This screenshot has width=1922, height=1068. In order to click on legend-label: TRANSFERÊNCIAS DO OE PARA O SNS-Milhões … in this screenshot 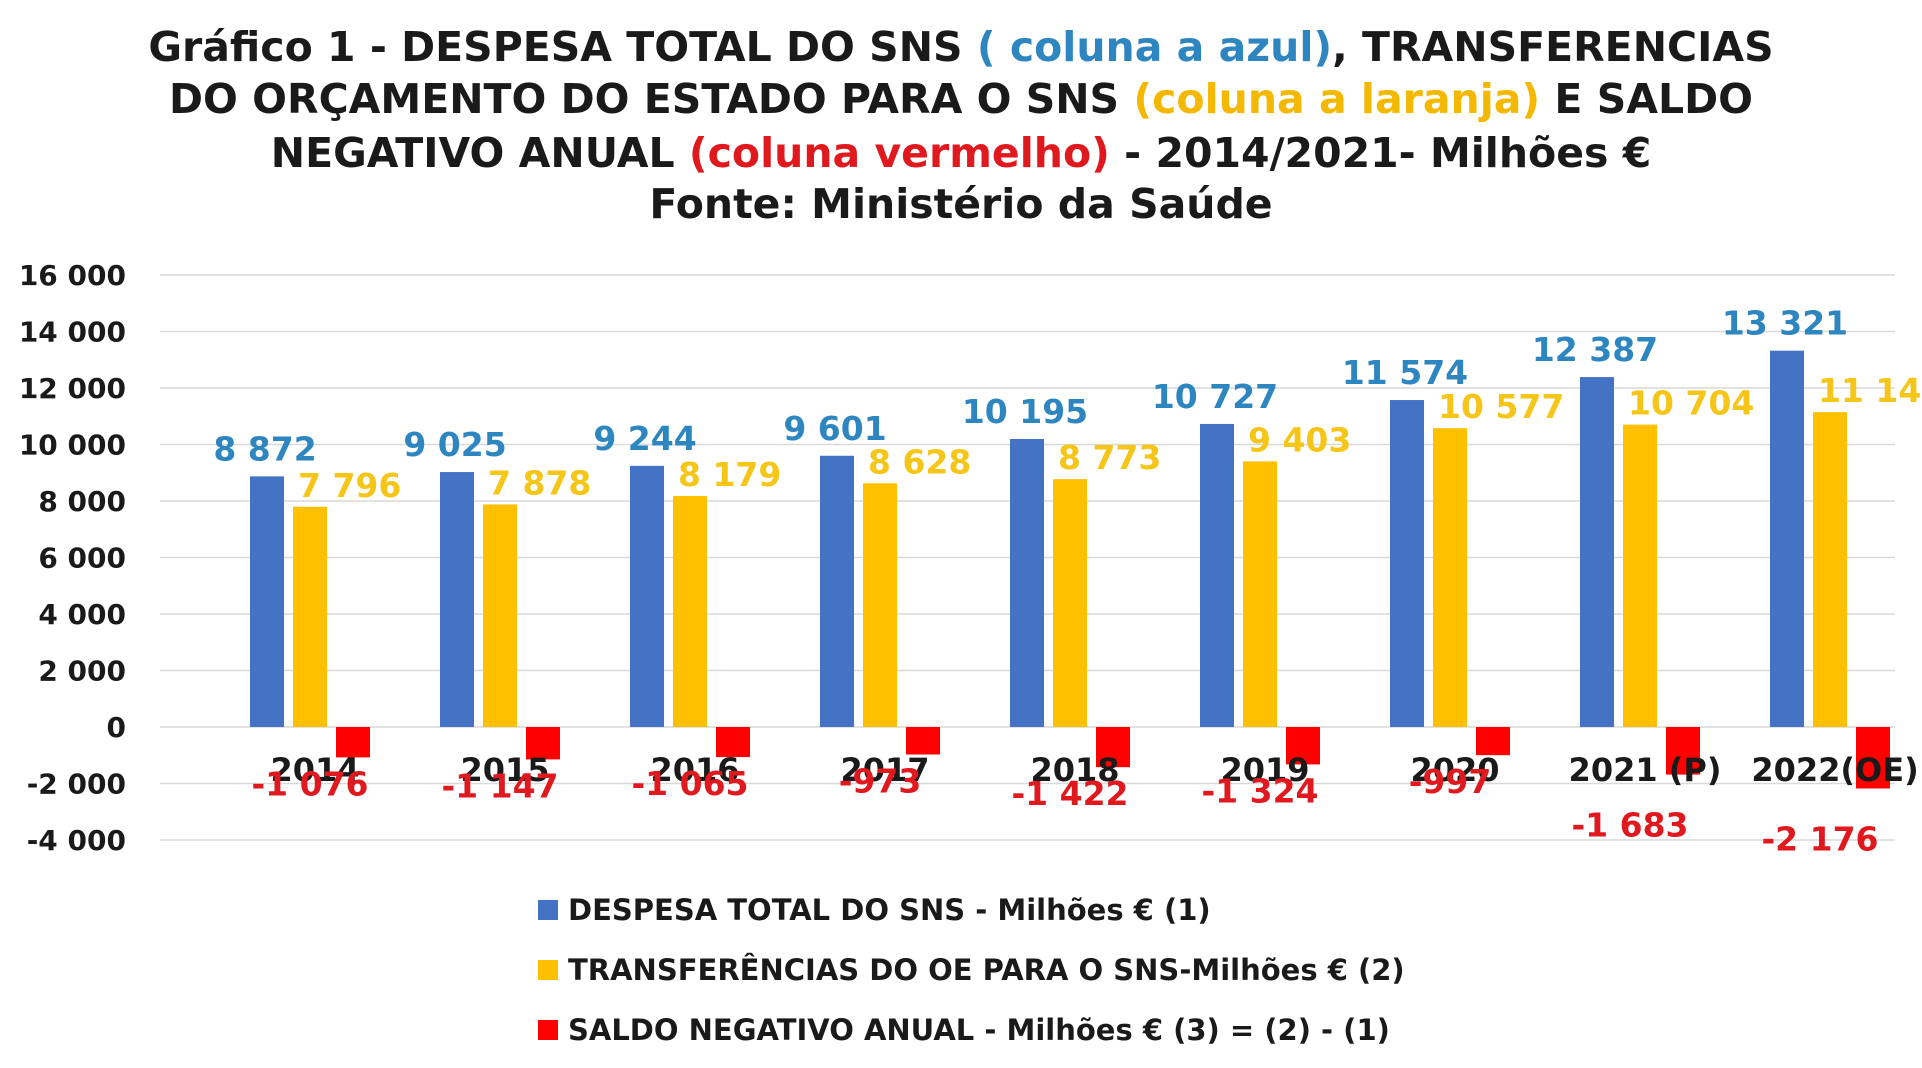, I will do `click(986, 970)`.